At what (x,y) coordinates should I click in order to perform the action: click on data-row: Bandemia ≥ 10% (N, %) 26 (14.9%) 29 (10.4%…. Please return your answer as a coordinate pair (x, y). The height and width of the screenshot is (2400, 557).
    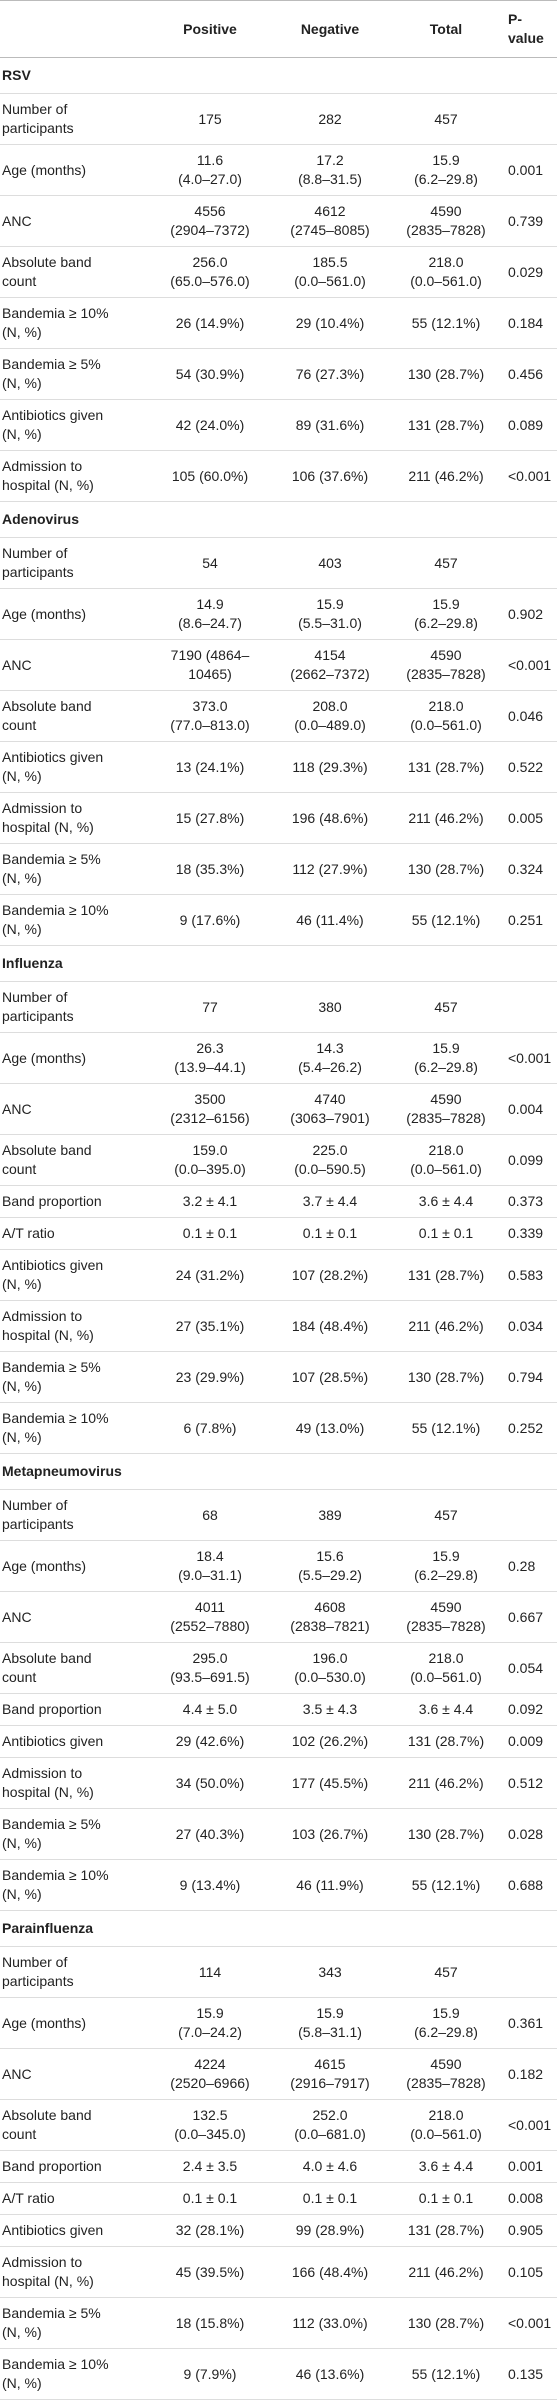
    Looking at the image, I should click on (278, 323).